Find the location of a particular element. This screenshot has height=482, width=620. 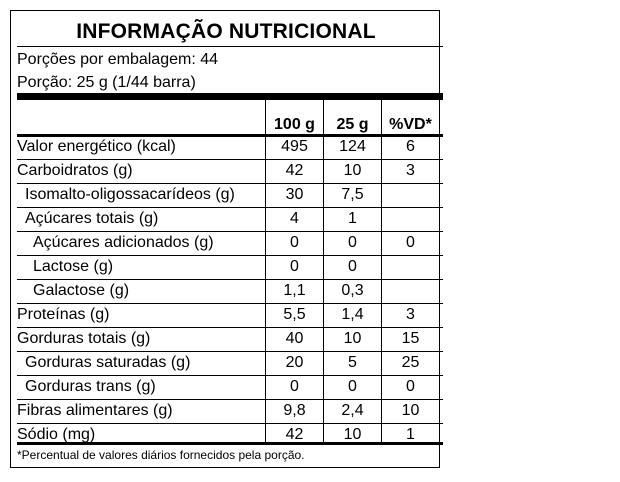

value-per-100g: 30 is located at coordinates (294, 194).